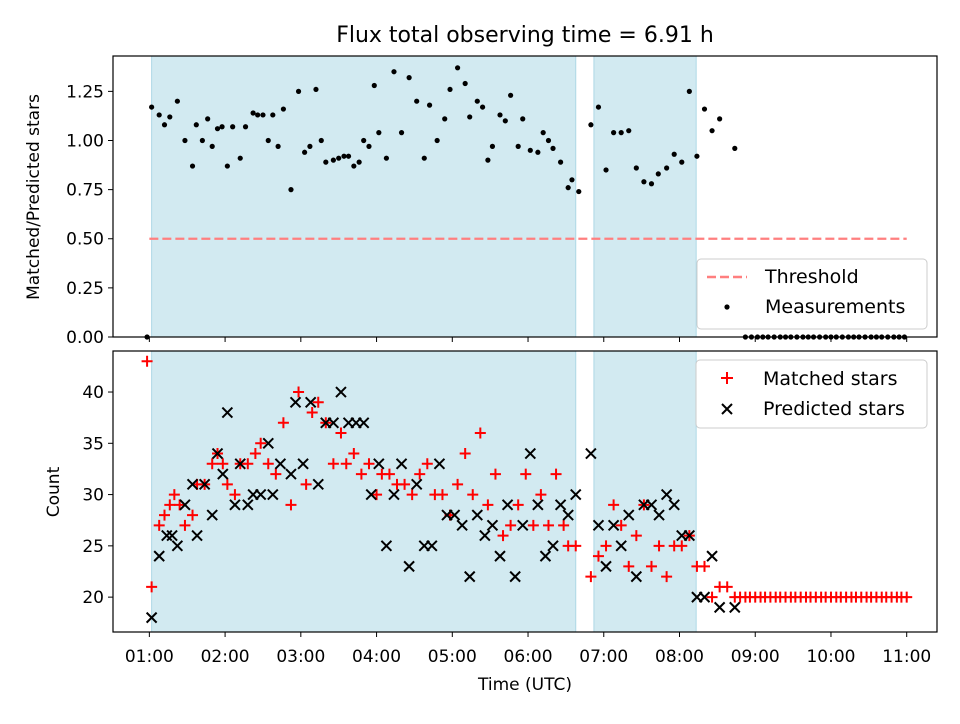 The width and height of the screenshot is (960, 724). I want to click on x-tick-label: 07:00, so click(603, 657).